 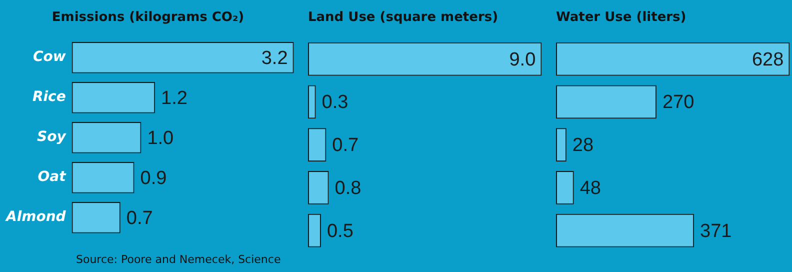 I want to click on data-label: 3.2, so click(x=274, y=58).